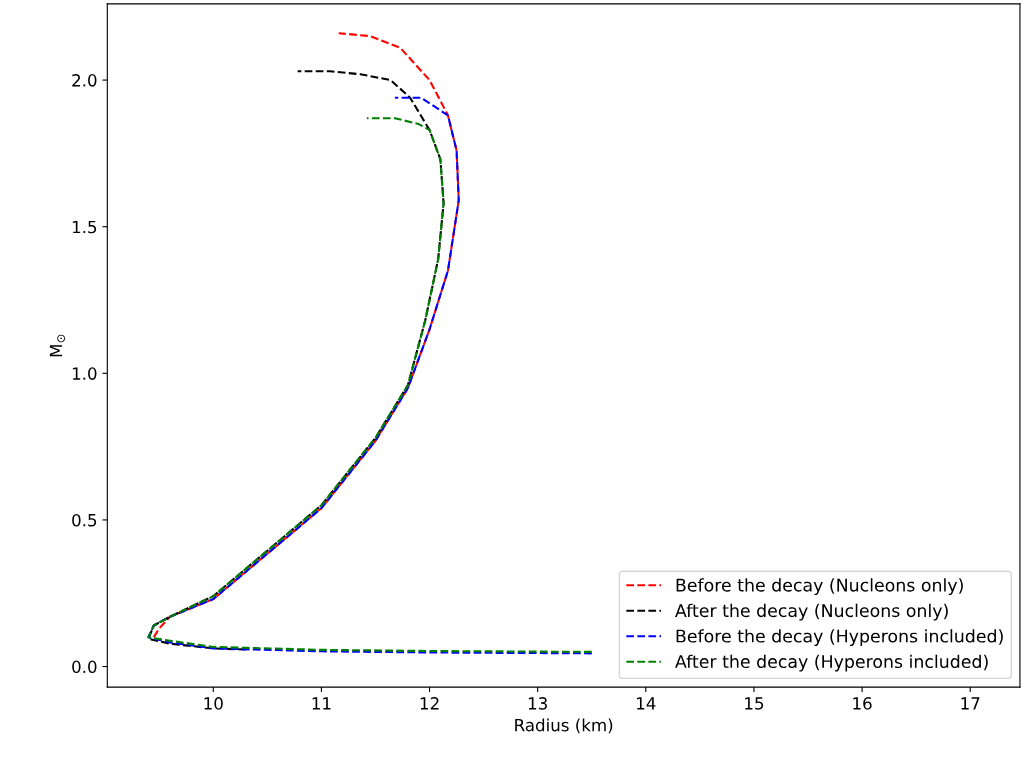  Describe the element at coordinates (537, 703) in the screenshot. I see `x-tick-label: 13` at that location.